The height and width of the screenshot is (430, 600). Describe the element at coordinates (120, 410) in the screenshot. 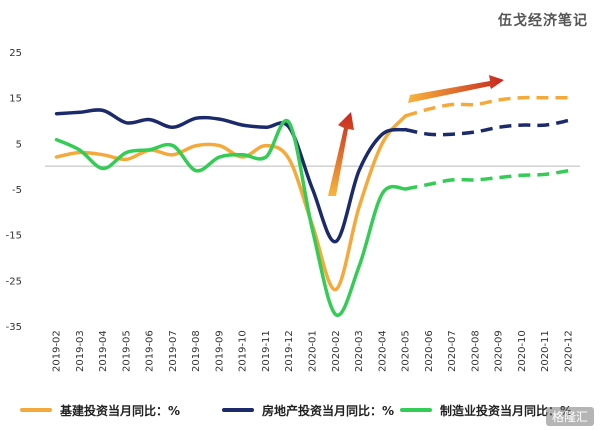

I see `legend-label-construction: 基建投资当月同比：%` at that location.